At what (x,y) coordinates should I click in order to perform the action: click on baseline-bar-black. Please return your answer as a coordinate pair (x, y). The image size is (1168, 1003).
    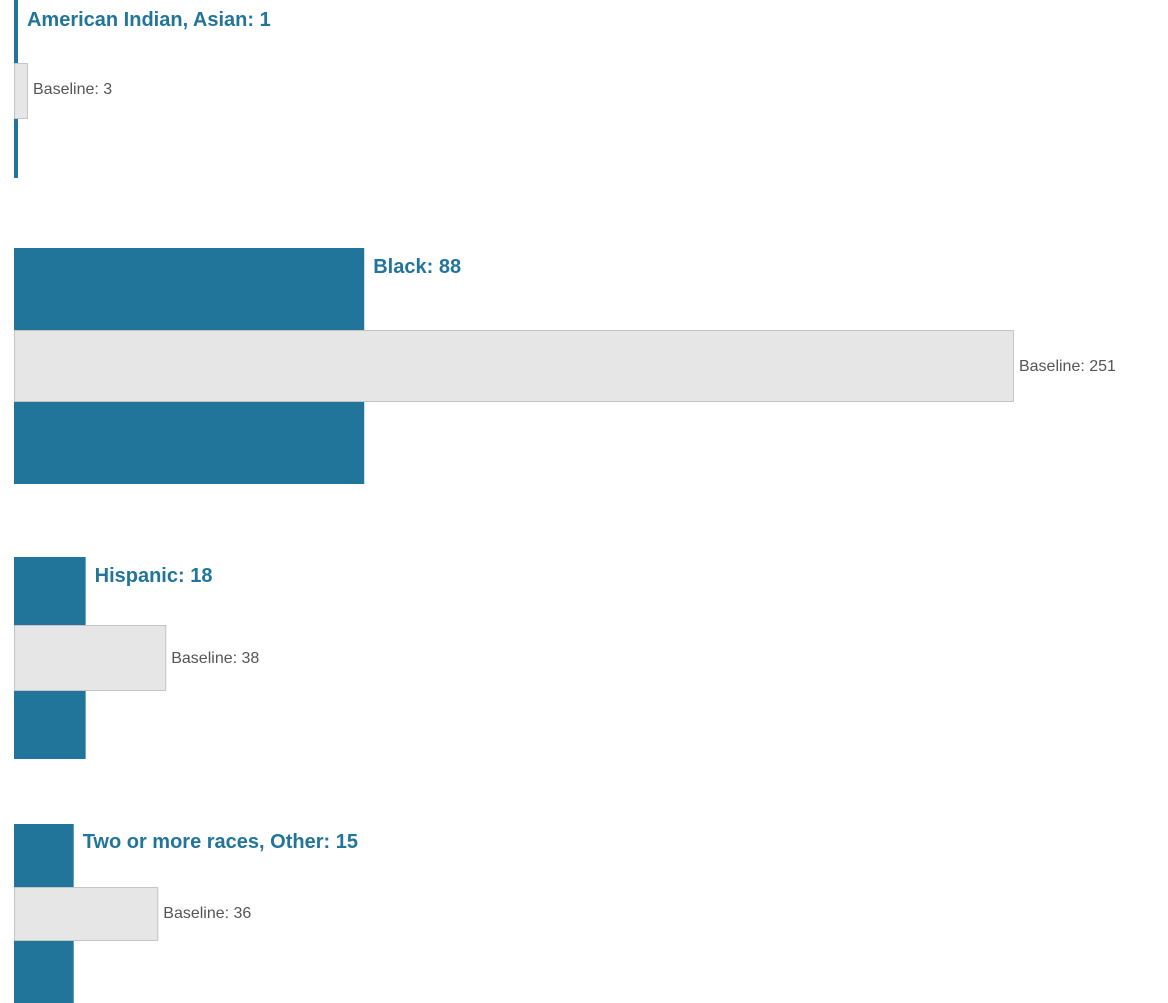
    Looking at the image, I should click on (514, 366).